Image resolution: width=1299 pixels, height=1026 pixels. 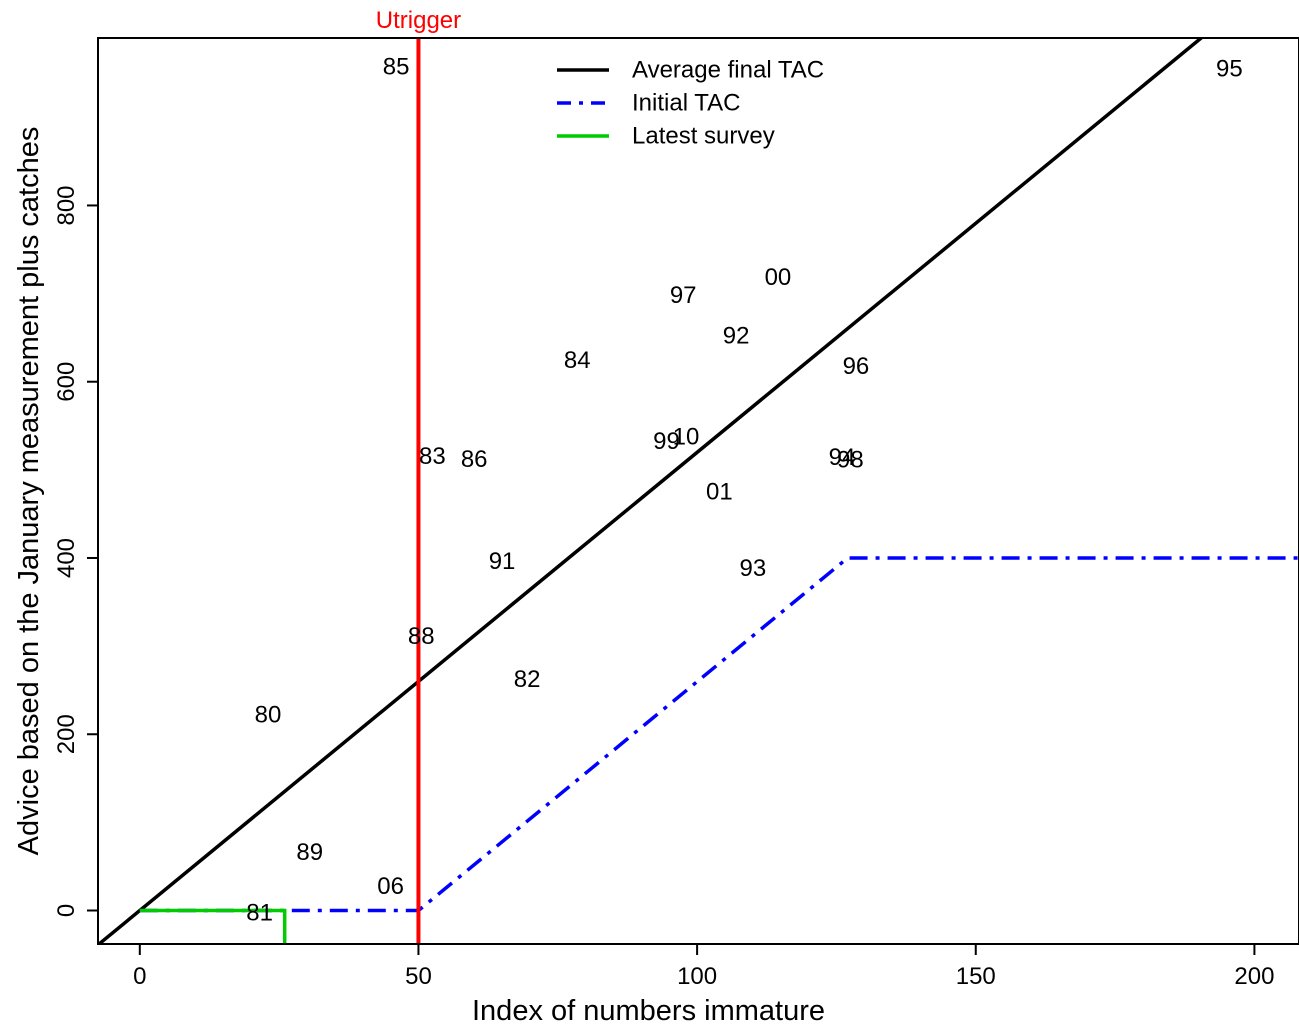 What do you see at coordinates (666, 441) in the screenshot?
I see `point-label-99: 99` at bounding box center [666, 441].